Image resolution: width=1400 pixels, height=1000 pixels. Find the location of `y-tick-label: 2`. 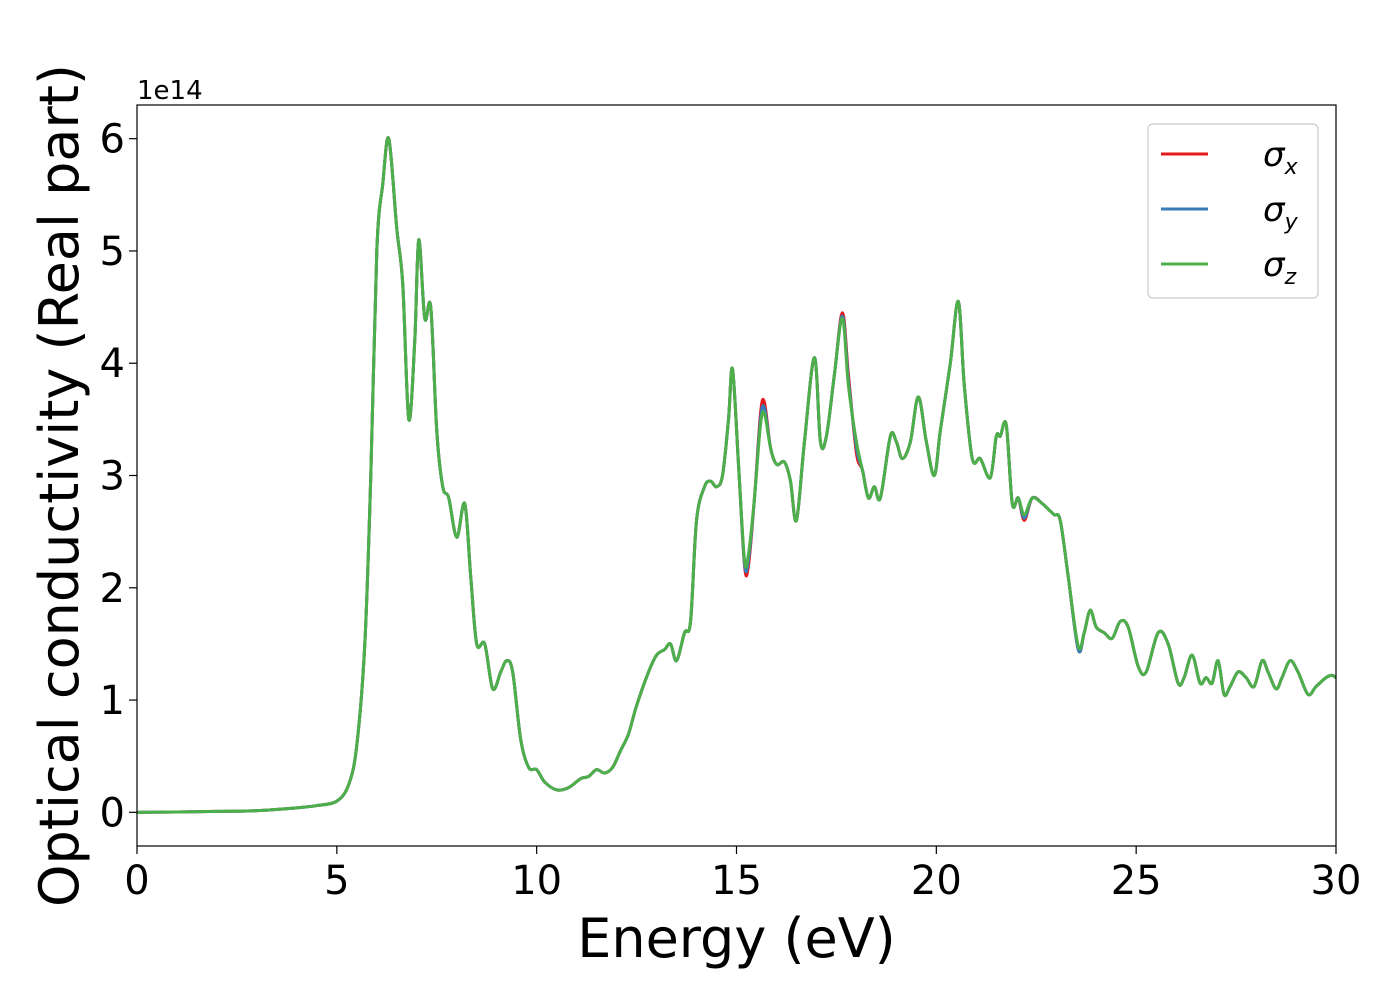

y-tick-label: 2 is located at coordinates (112, 589).